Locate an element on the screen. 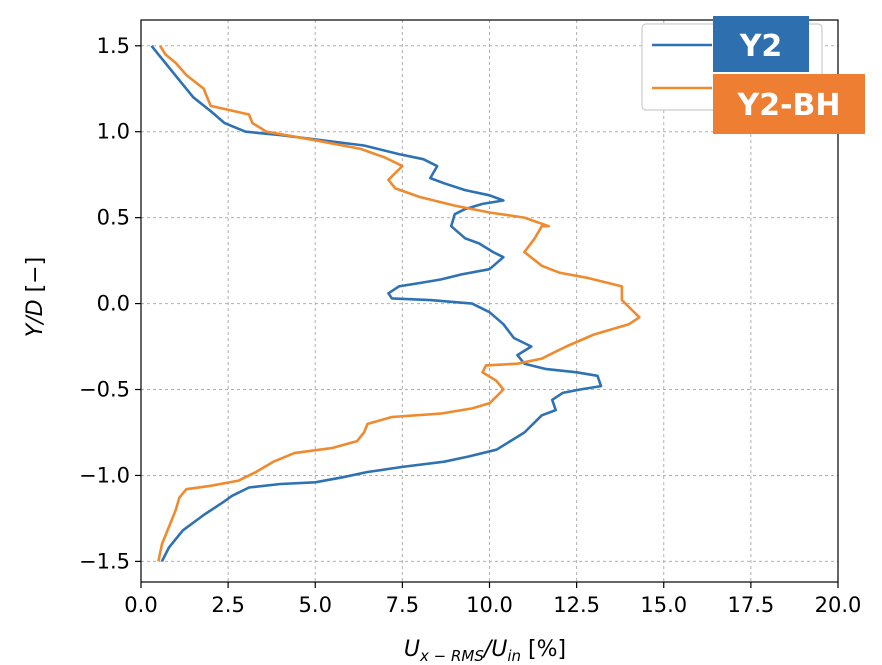 Image resolution: width=882 pixels, height=665 pixels. x-axis-label-sub1: x − RMS is located at coordinates (451, 656).